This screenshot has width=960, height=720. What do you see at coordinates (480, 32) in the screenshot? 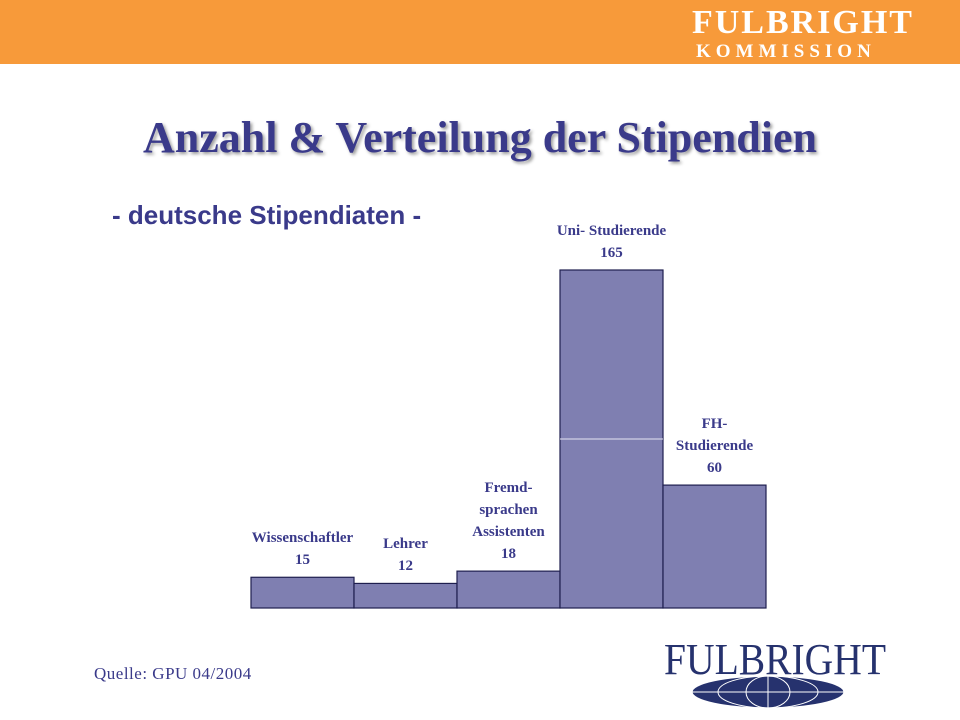
I see `header-band: FULBRIGHT KOMMISSION` at bounding box center [480, 32].